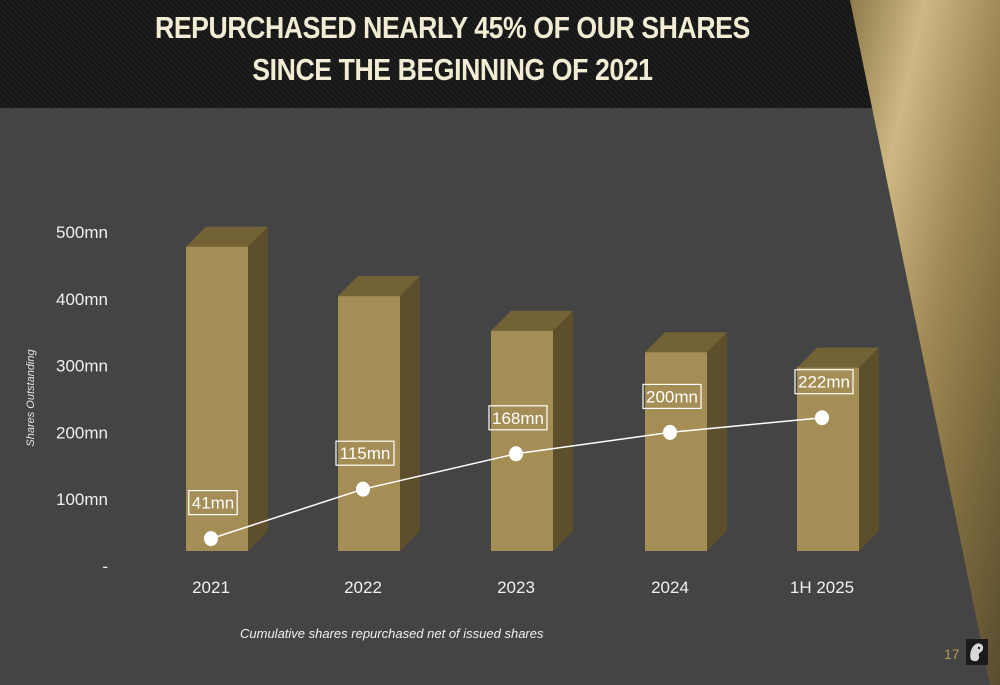 The width and height of the screenshot is (1000, 685). What do you see at coordinates (31, 398) in the screenshot?
I see `y-axis-title: Shares Outstanding` at bounding box center [31, 398].